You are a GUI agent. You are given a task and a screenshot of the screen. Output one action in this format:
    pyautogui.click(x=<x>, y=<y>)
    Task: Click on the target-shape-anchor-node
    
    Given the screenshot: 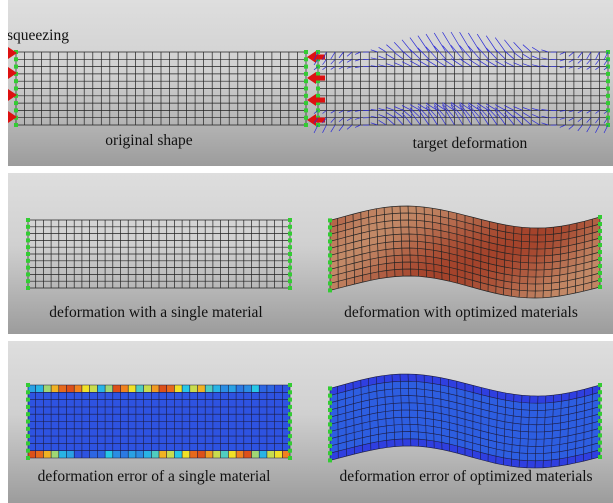 What is the action you would take?
    pyautogui.click(x=318, y=103)
    